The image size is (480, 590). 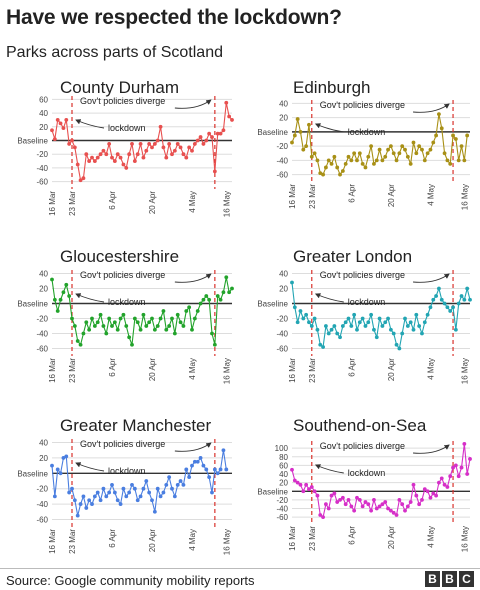 What do you see at coordinates (42, 349) in the screenshot?
I see `y-tick-label: -60` at bounding box center [42, 349].